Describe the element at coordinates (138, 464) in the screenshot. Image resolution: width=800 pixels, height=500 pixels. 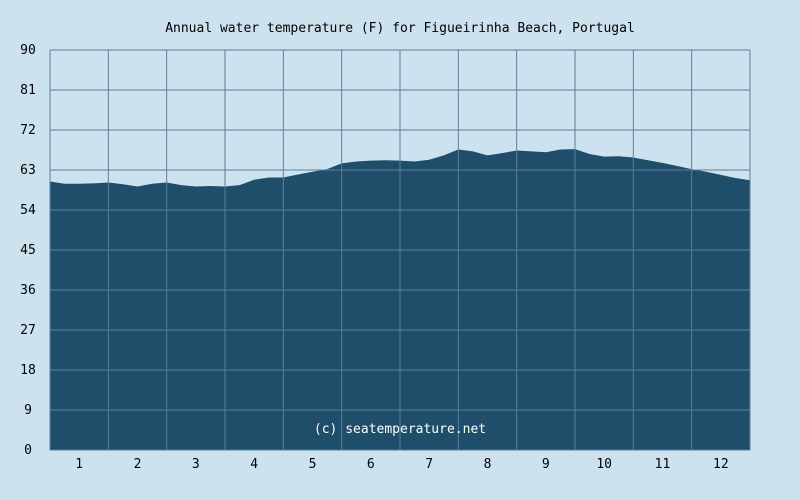
I see `x-tick-label: 2` at that location.